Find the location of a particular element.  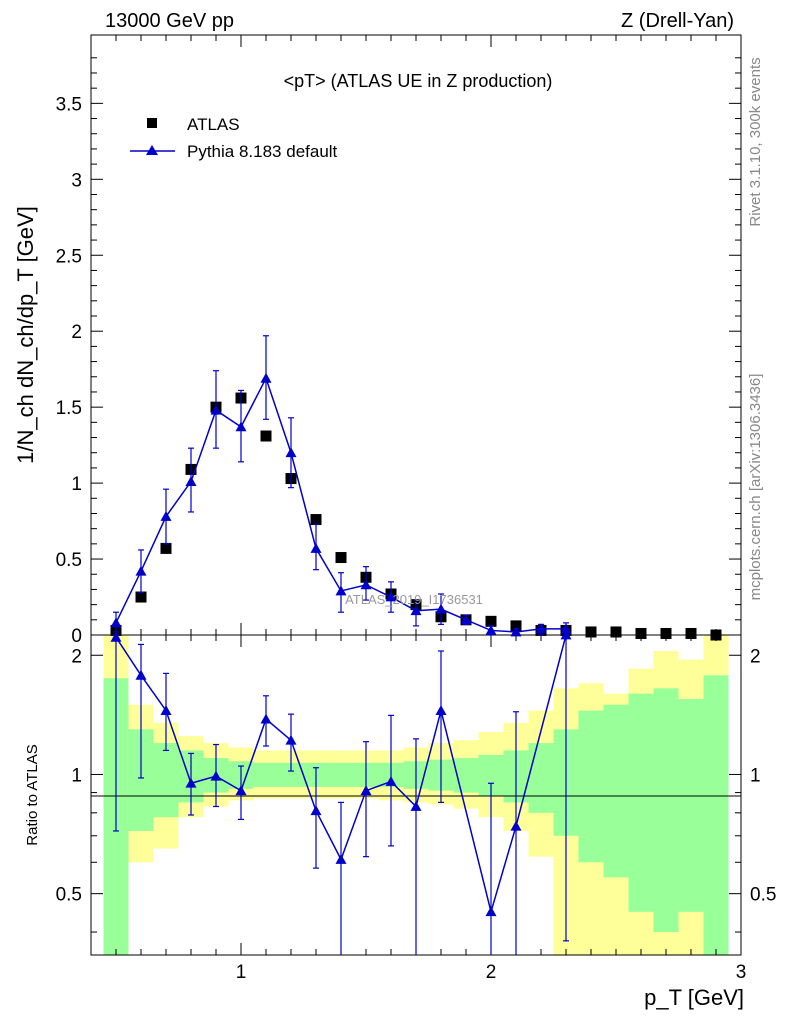

watermark: ATLAS_2019_I1736531 is located at coordinates (414, 599).